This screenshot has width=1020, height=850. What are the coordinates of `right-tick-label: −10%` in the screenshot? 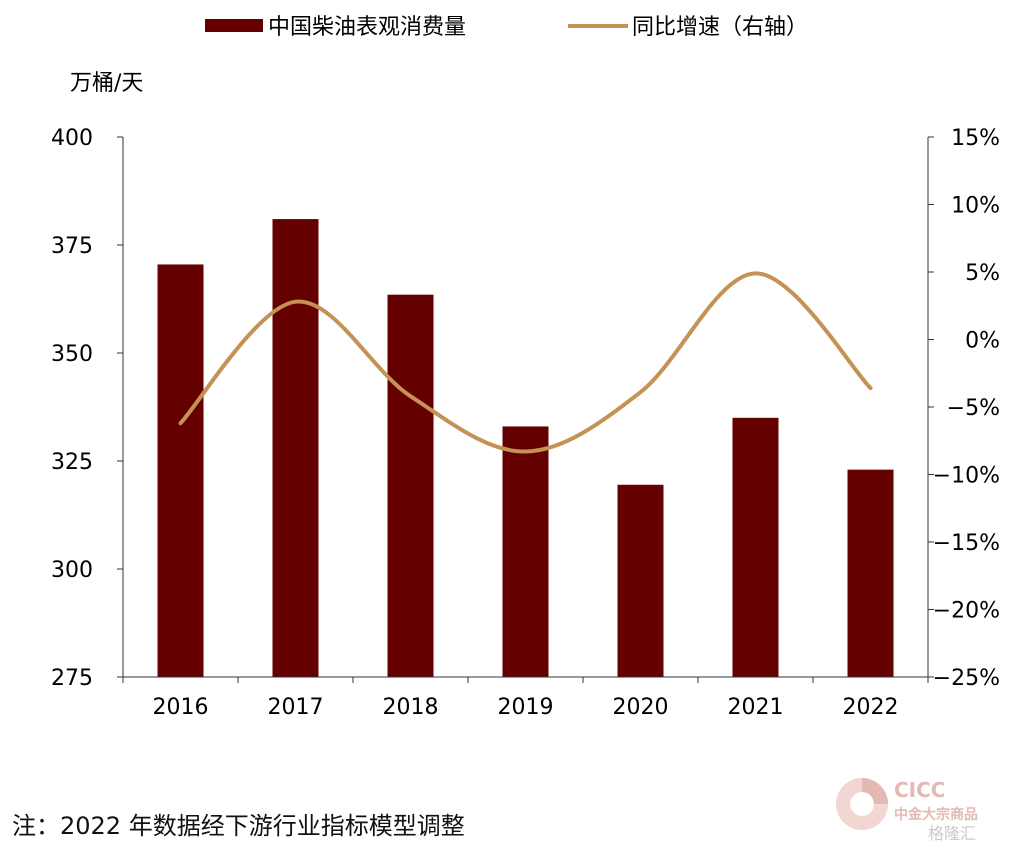 It's located at (966, 476).